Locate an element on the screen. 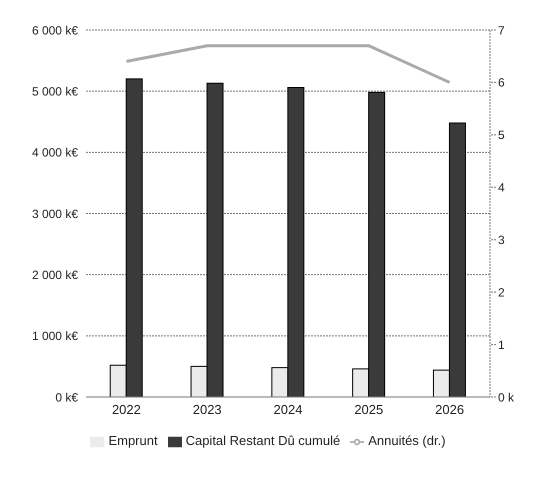  x-tick-label: 2026 is located at coordinates (449, 410).